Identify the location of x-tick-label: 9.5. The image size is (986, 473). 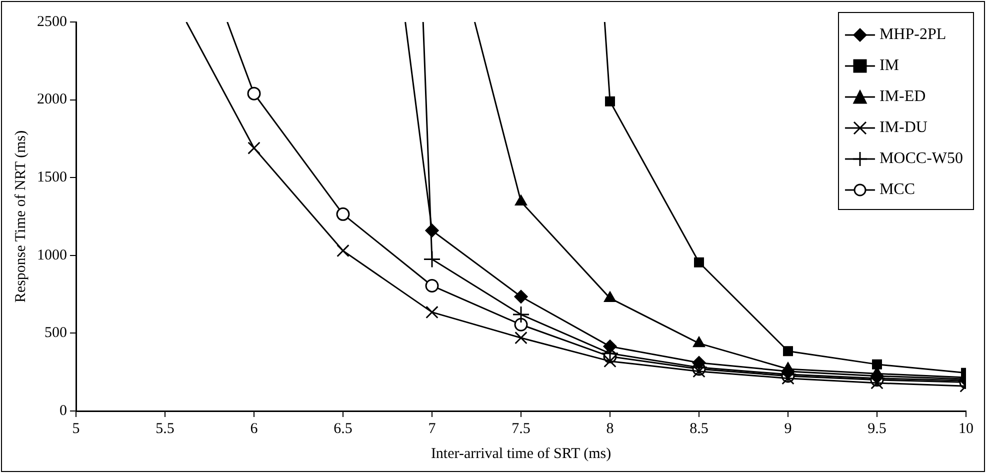
(877, 428).